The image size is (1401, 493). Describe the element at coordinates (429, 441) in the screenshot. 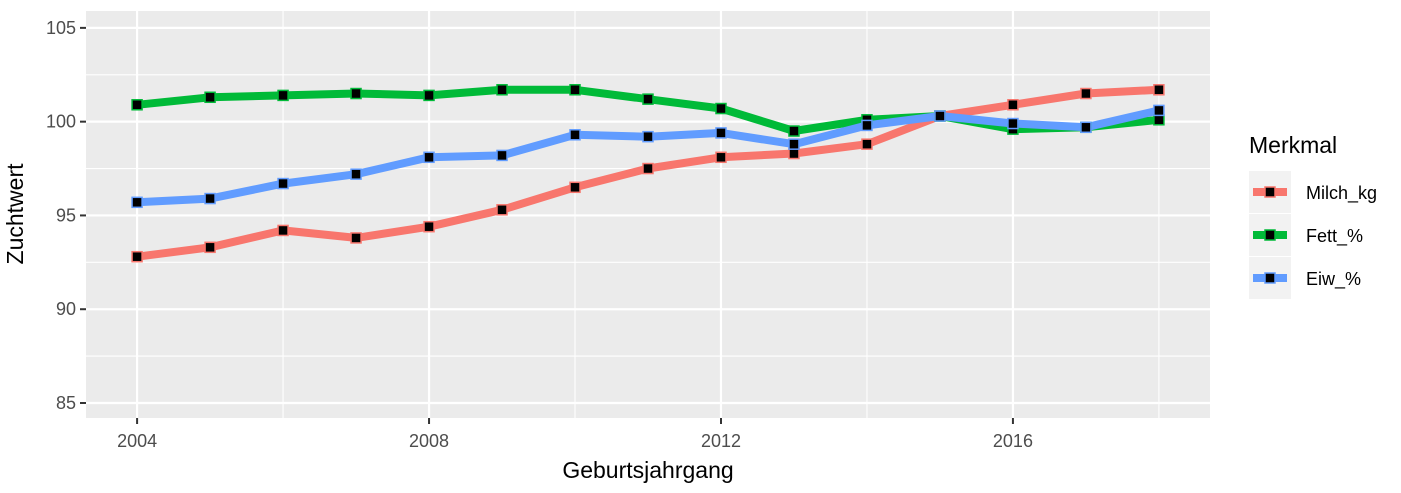

I see `x-tick-label: 2008` at that location.